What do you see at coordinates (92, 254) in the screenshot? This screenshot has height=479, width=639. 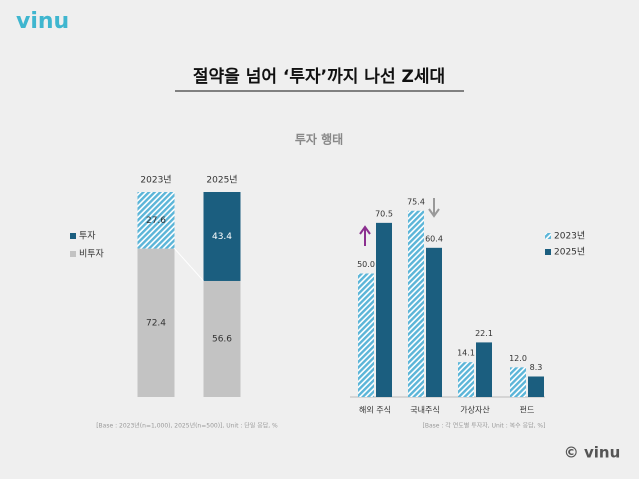 I see `legend-label: 비투자` at bounding box center [92, 254].